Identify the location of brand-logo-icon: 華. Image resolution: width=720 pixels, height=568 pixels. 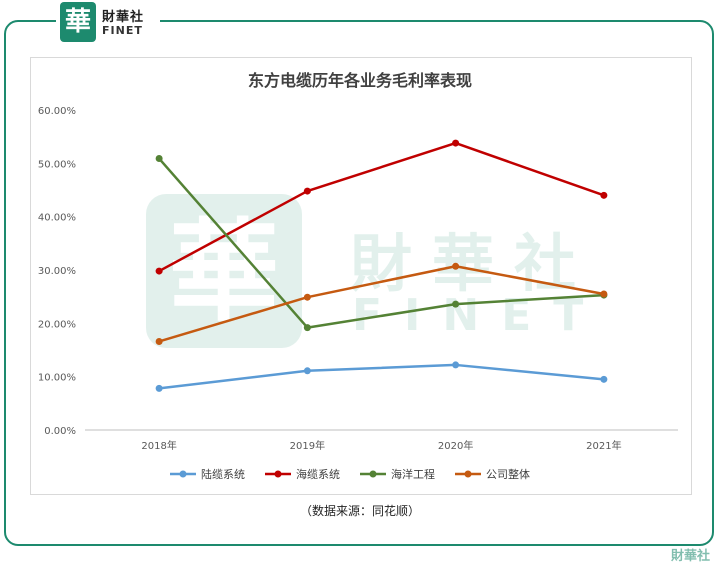
(78, 22).